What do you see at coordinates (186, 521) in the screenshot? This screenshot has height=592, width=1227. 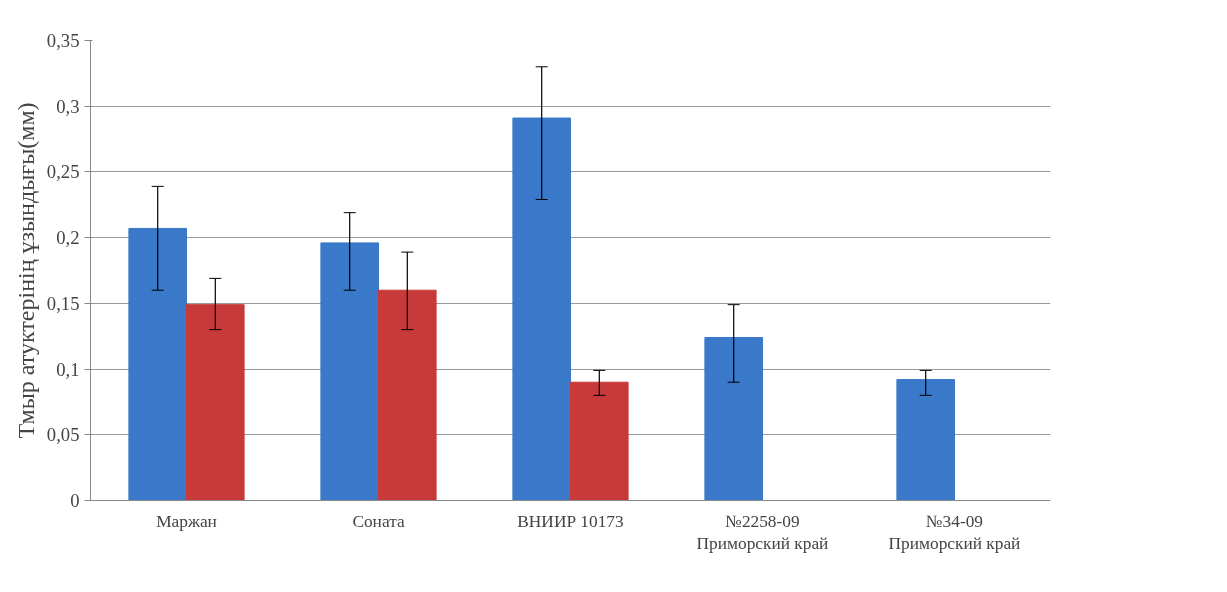 I see `x-tick-label: Маржан` at bounding box center [186, 521].